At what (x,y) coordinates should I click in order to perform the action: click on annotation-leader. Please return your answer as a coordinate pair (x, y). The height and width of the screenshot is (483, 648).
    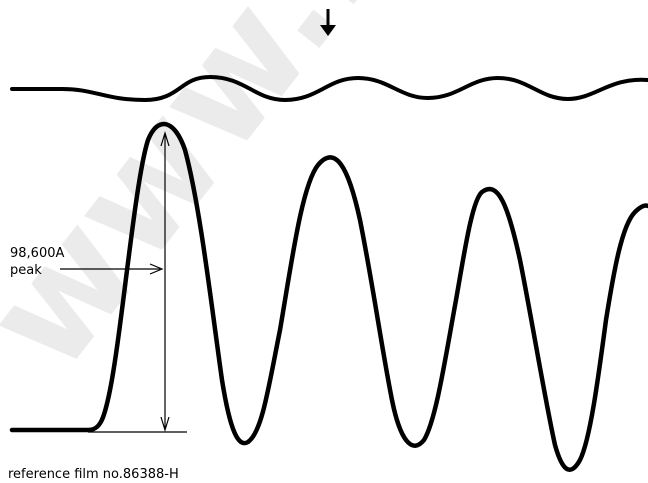
    Looking at the image, I should click on (112, 269).